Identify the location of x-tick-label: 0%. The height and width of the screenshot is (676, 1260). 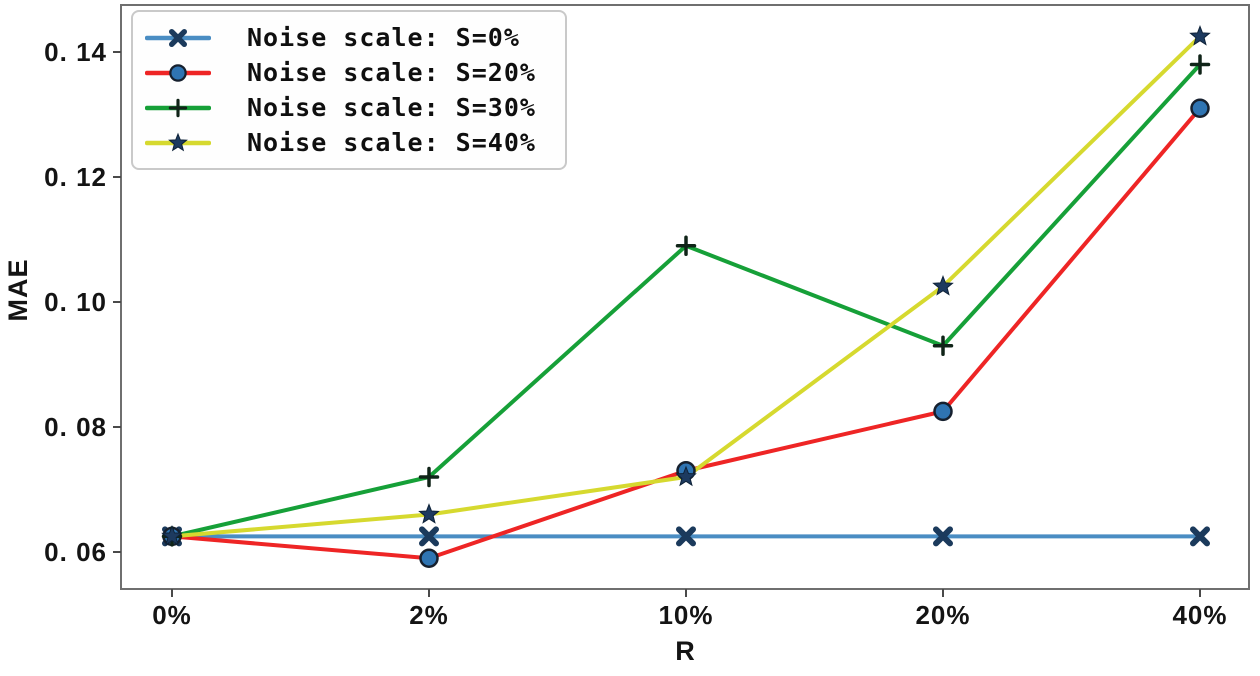
(172, 615).